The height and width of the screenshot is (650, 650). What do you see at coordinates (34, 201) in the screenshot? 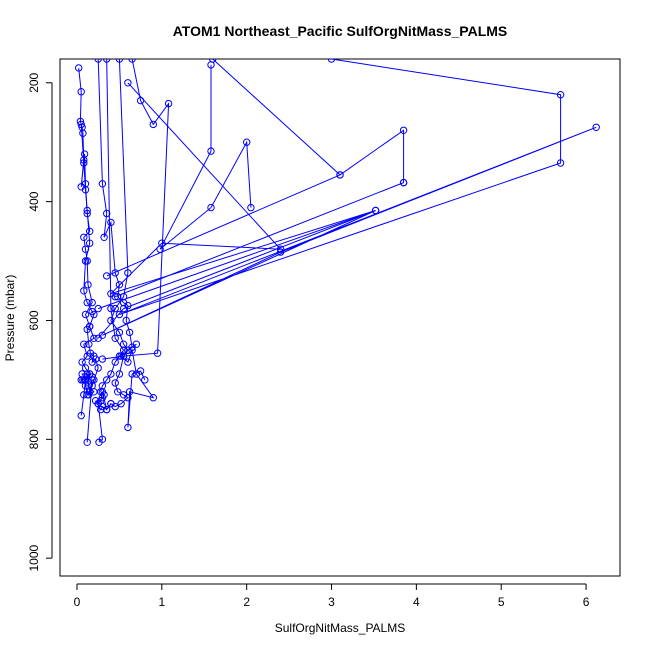
I see `y-tick-label: 400` at bounding box center [34, 201].